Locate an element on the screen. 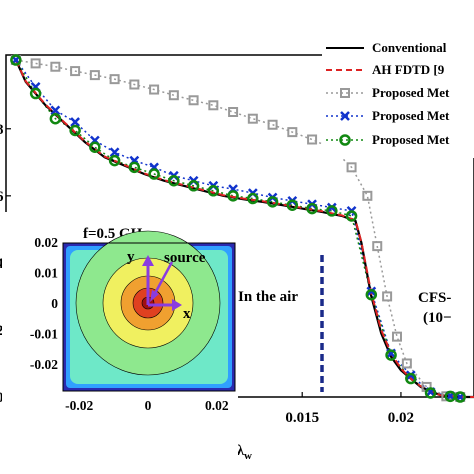 The width and height of the screenshot is (474, 474). x-tick-label: 0.02 is located at coordinates (401, 418).